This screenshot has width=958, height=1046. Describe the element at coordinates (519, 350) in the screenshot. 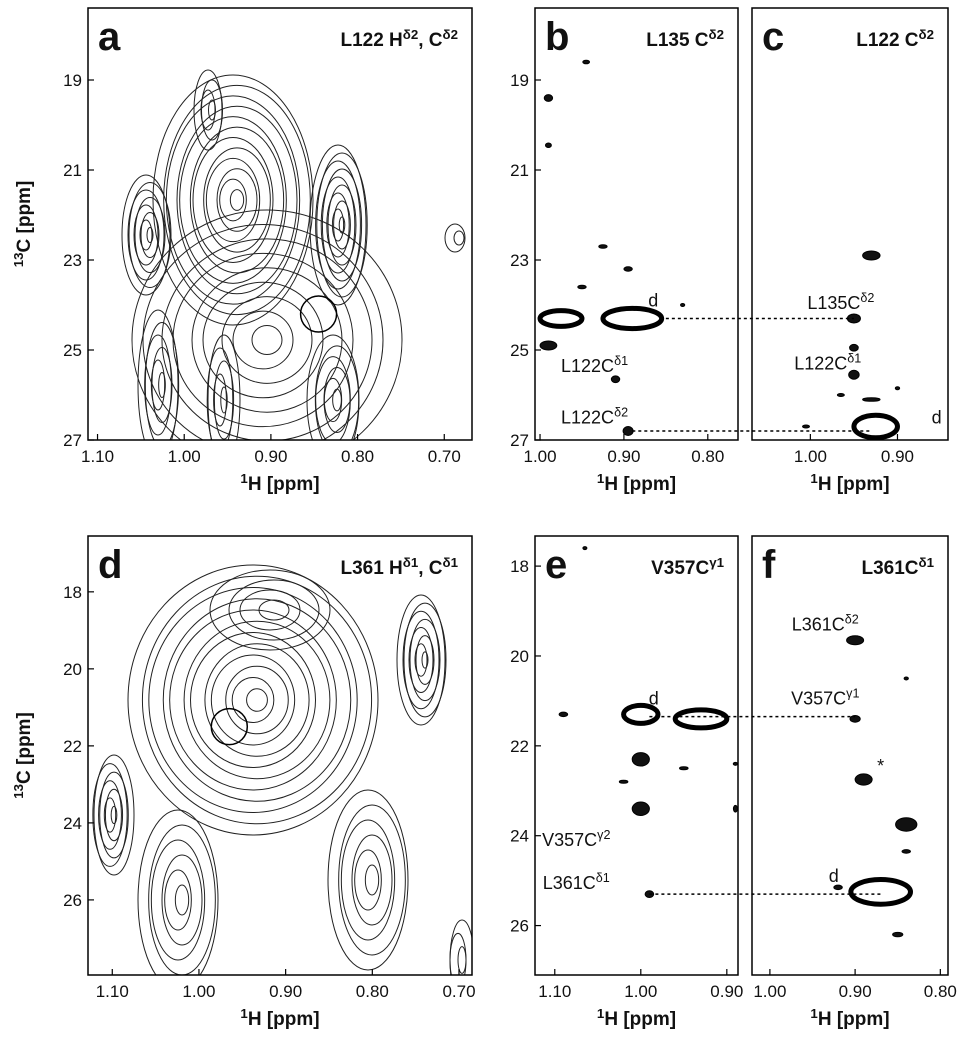

I see `y-tick-label: 25` at that location.